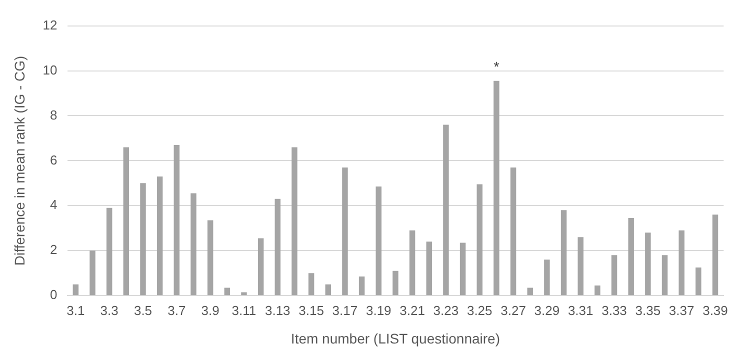 This screenshot has height=360, width=744. What do you see at coordinates (581, 310) in the screenshot?
I see `x-tick-label: 3.31` at bounding box center [581, 310].